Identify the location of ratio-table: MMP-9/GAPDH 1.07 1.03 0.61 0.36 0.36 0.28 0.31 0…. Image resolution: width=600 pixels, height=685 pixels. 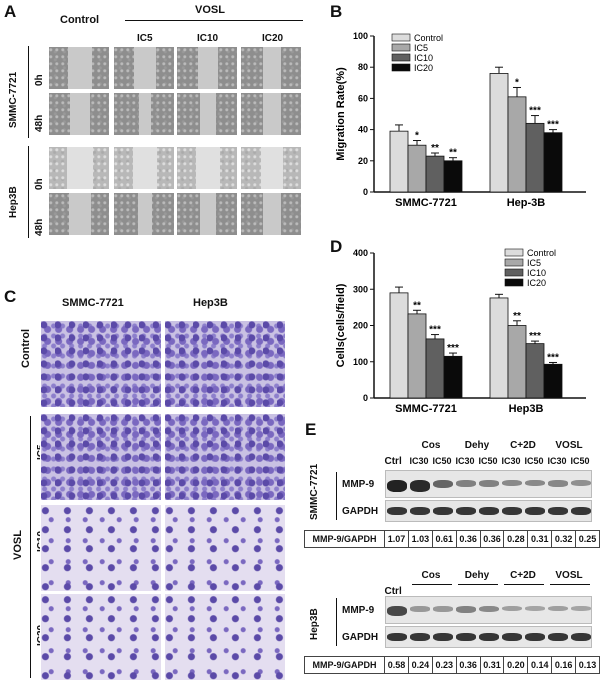
(451, 539).